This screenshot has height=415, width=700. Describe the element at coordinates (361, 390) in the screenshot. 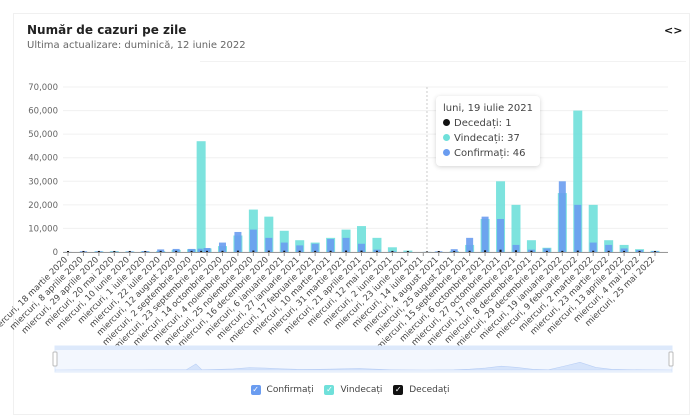

I see `legend-label: Vindecați` at that location.